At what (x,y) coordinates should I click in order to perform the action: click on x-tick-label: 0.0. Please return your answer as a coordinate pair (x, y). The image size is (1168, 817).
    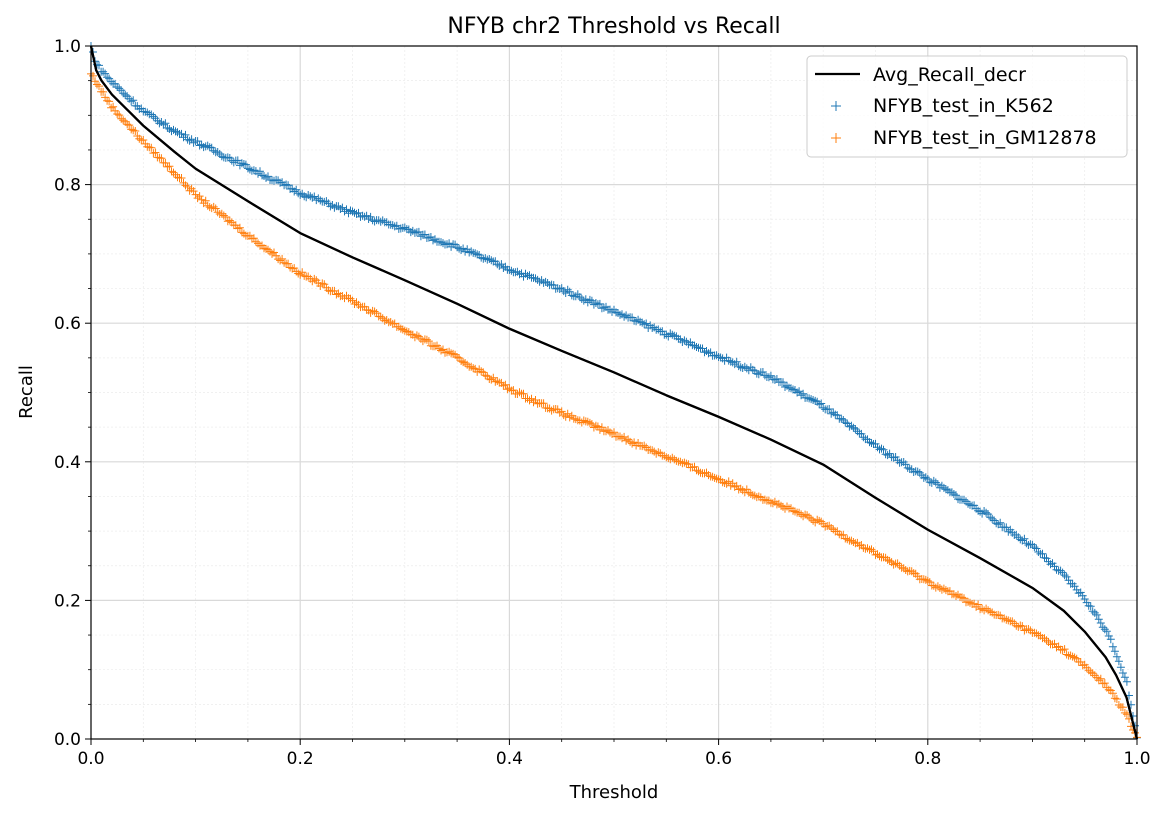
    Looking at the image, I should click on (90, 759).